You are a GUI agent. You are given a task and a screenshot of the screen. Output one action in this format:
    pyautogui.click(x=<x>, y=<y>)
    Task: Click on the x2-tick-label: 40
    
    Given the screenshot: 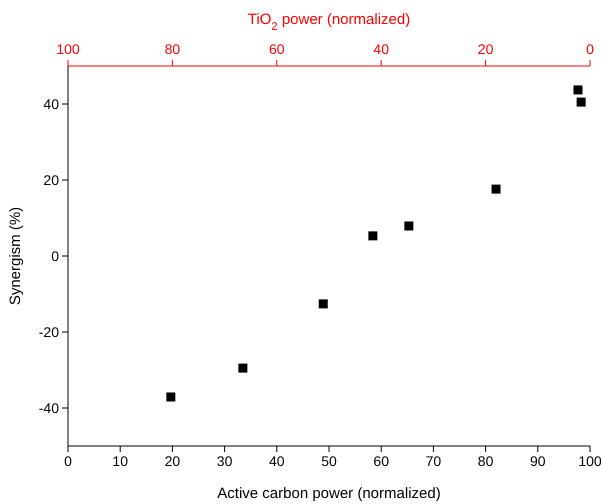 What is the action you would take?
    pyautogui.click(x=381, y=49)
    